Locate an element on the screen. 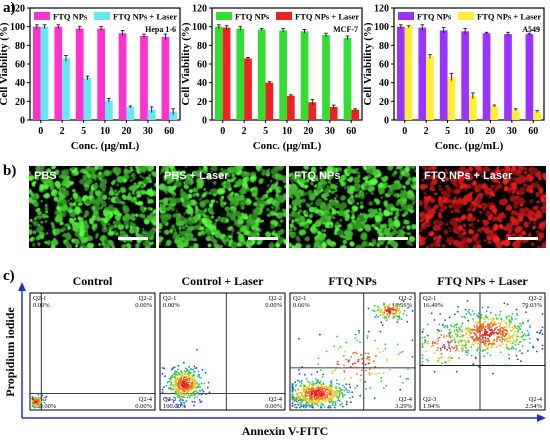 This screenshot has height=440, width=550. quadrant-name: Q2-3 is located at coordinates (299, 399).